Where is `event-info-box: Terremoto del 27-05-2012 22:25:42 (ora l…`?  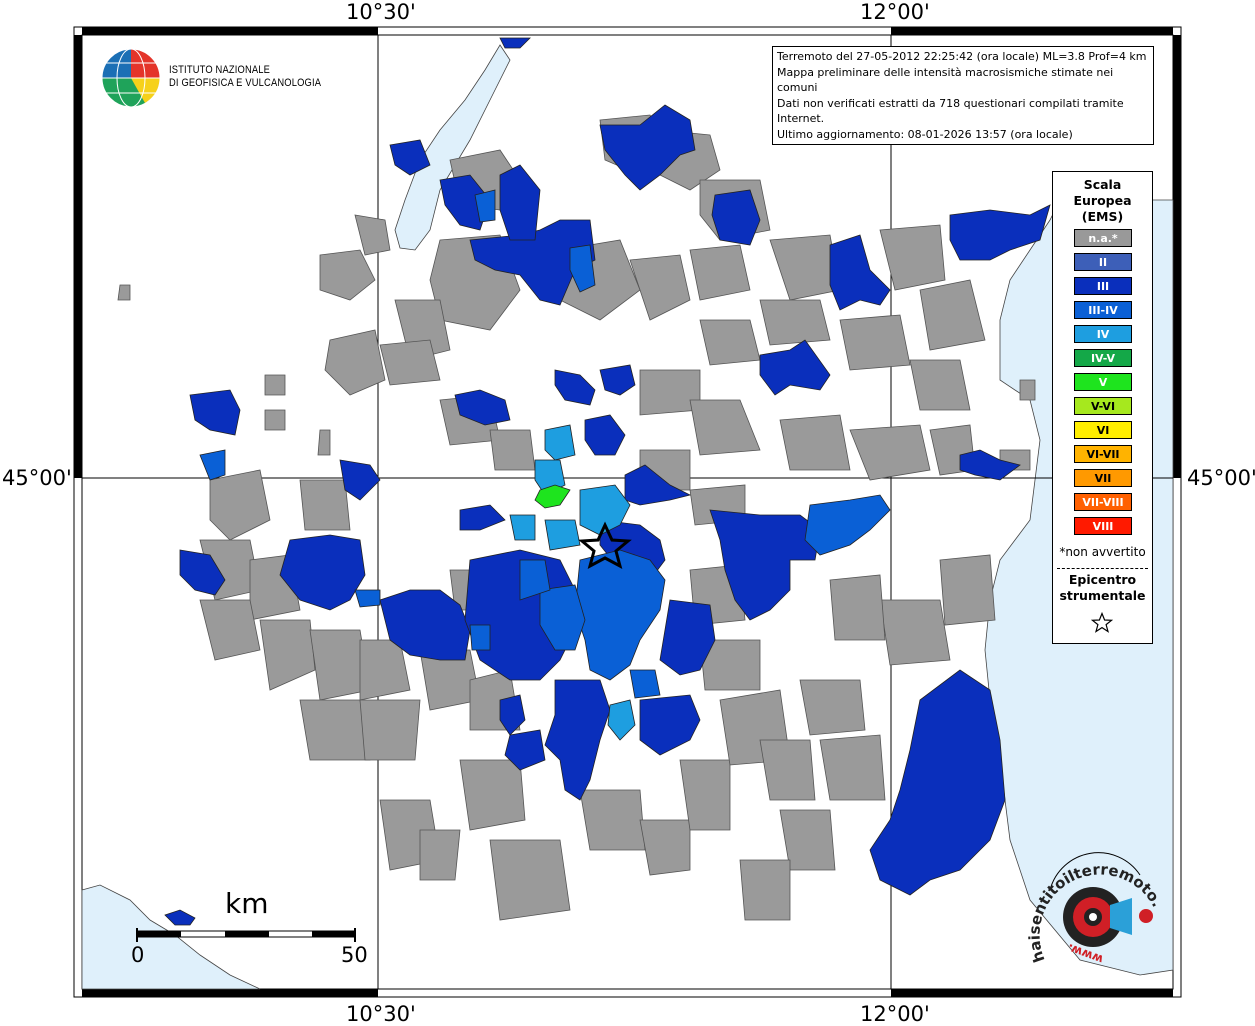
event-info-box: Terremoto del 27-05-2012 22:25:42 (ora l… is located at coordinates (963, 95).